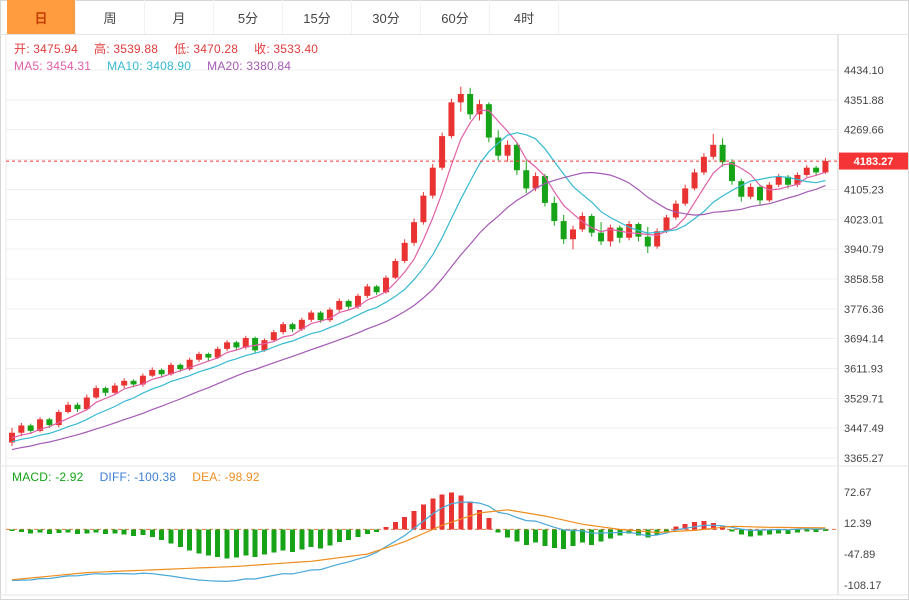 The image size is (909, 600). What do you see at coordinates (110, 17) in the screenshot?
I see `tab-week: 周` at bounding box center [110, 17].